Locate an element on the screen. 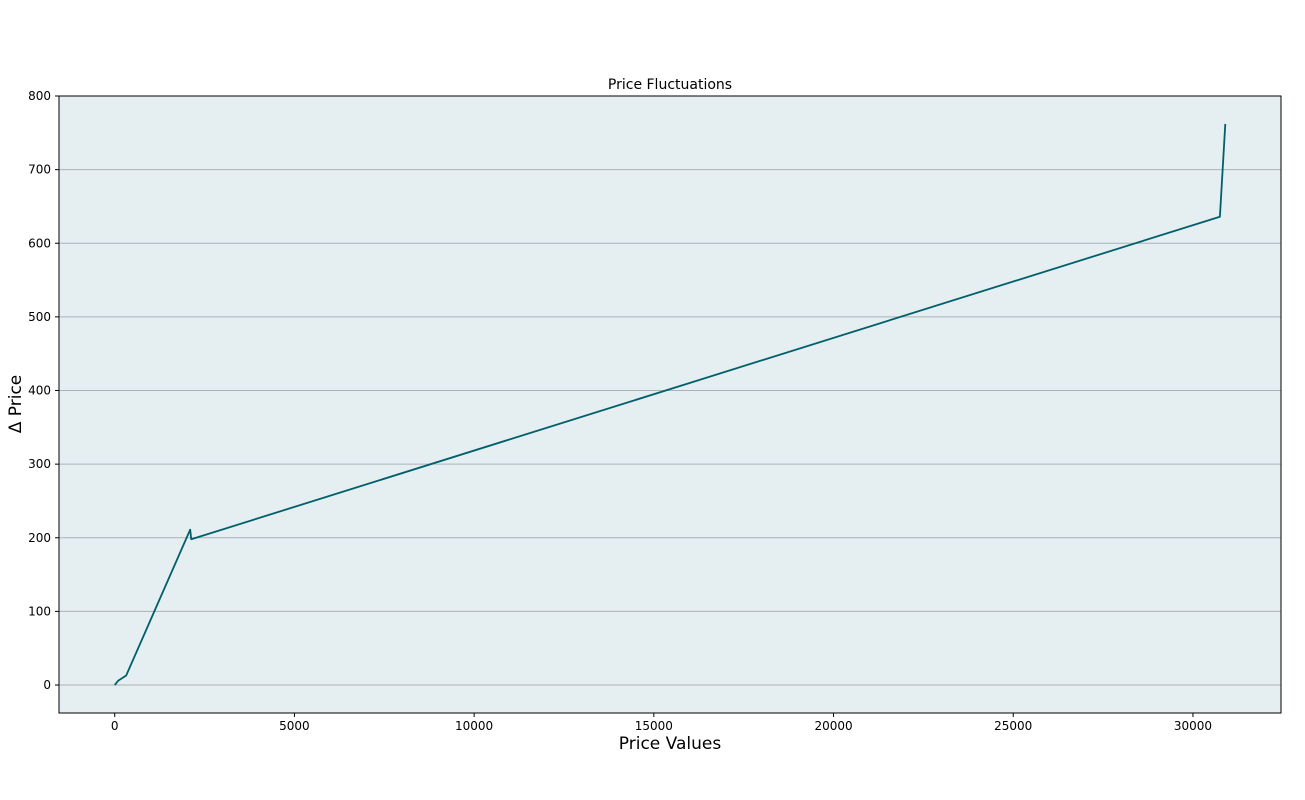 This screenshot has width=1305, height=800. chart-title: Price Fluctuations is located at coordinates (670, 85).